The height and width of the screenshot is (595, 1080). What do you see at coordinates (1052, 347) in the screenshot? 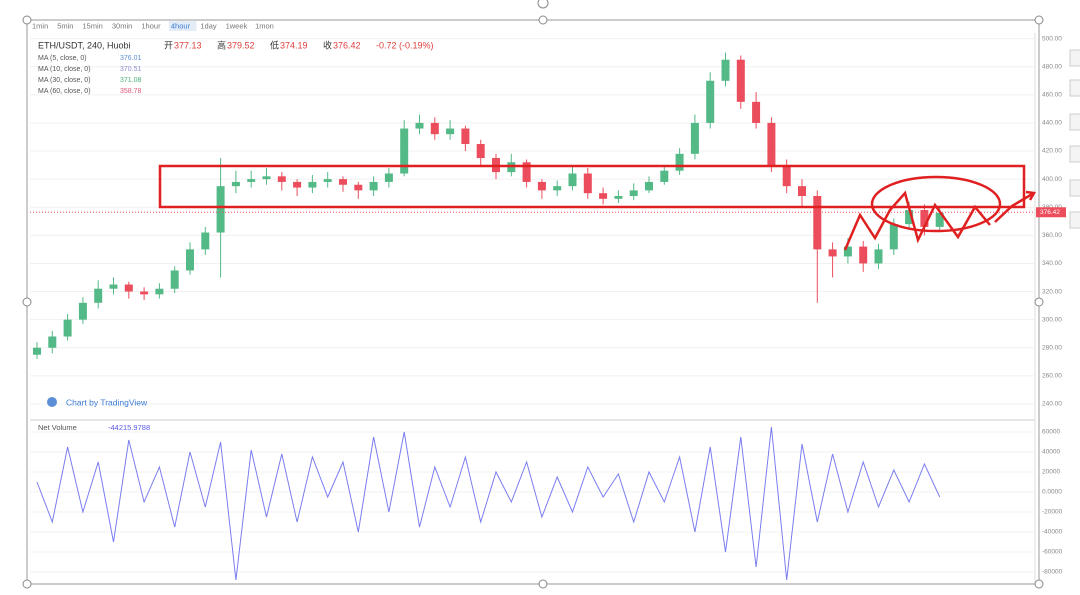
I see `y-tick-label: 280.00` at bounding box center [1052, 347].